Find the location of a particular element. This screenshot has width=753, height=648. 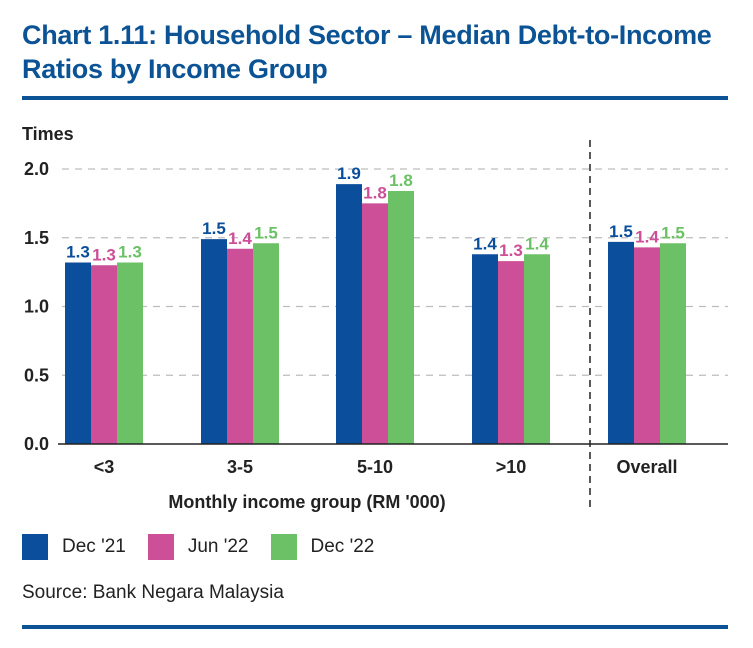

legend-item-dec-22: Dec '22 is located at coordinates (322, 547).